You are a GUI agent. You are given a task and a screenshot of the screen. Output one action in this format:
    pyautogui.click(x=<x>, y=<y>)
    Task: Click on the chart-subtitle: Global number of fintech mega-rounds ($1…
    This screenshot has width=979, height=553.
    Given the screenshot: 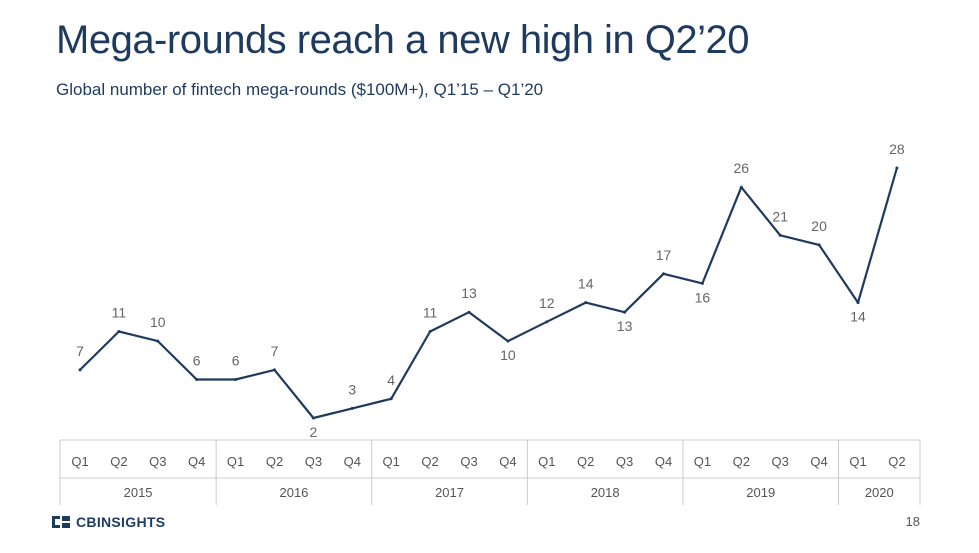 What is the action you would take?
    pyautogui.click(x=300, y=89)
    